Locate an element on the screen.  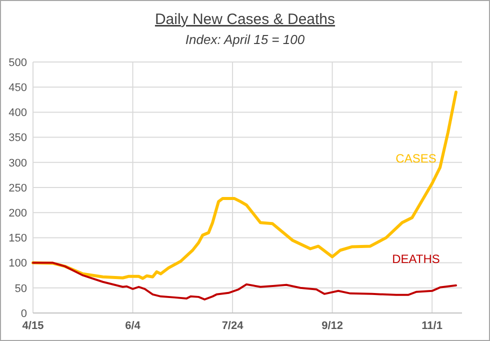
x-tick-label: 11/1 is located at coordinates (432, 326).